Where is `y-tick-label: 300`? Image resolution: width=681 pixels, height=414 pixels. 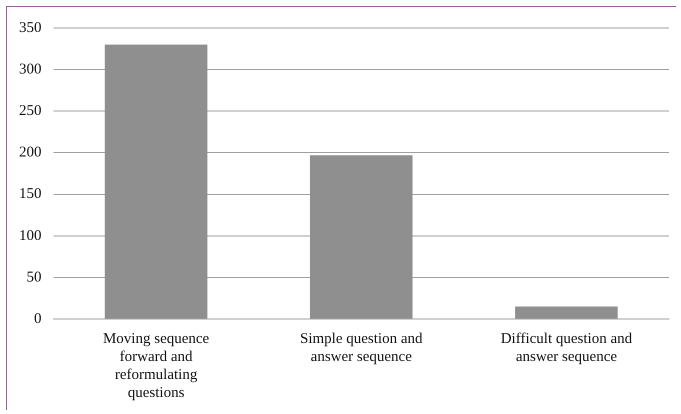
y-tick-label: 300 is located at coordinates (30, 70).